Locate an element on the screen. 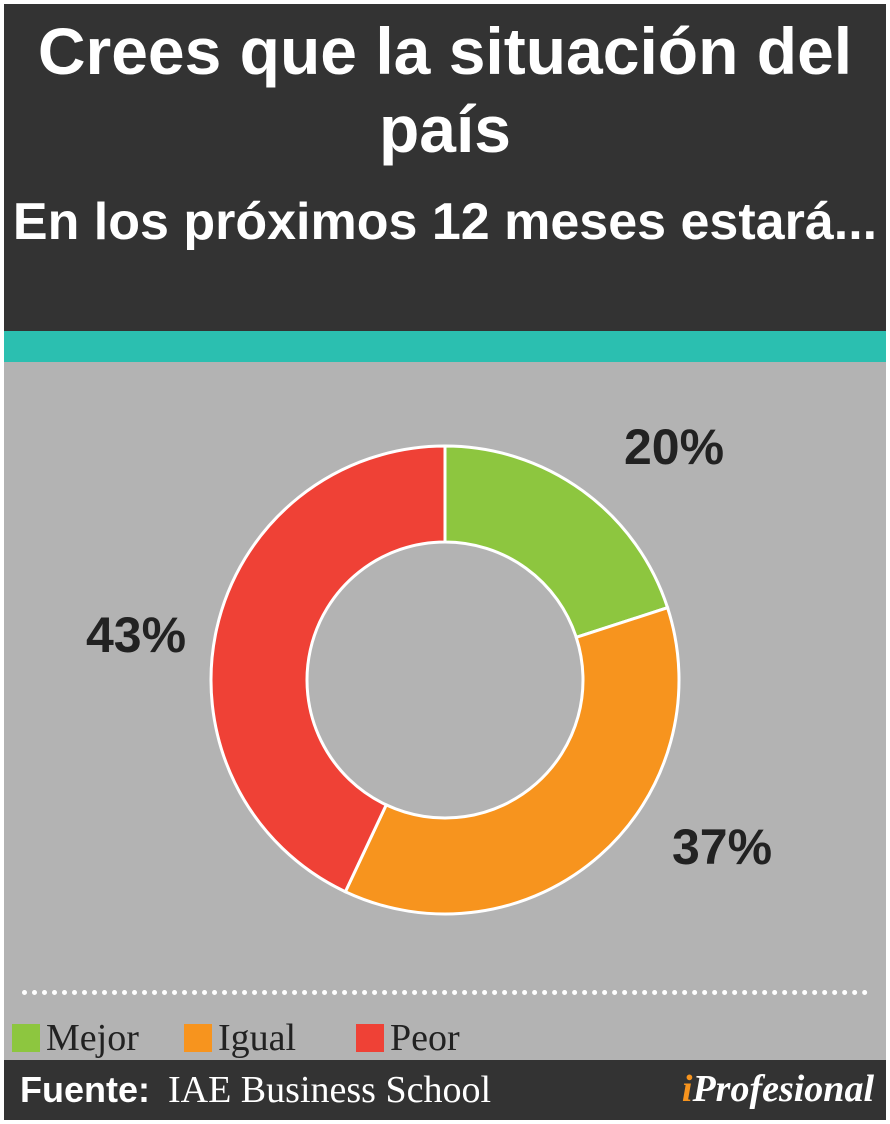  source-value: IAE Business School is located at coordinates (329, 1090).